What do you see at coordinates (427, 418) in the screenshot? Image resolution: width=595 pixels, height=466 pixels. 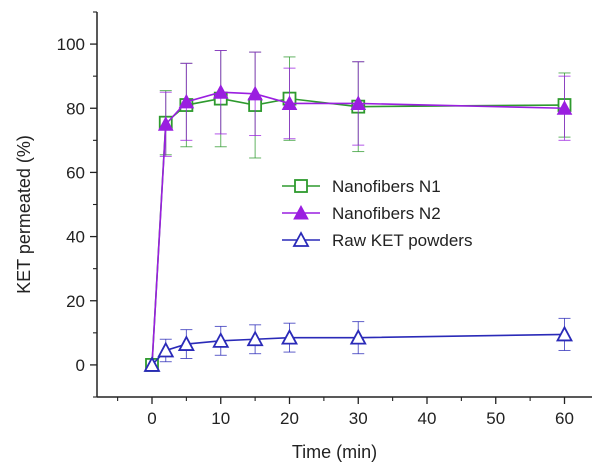 I see `x-tick-label: 40` at bounding box center [427, 418].